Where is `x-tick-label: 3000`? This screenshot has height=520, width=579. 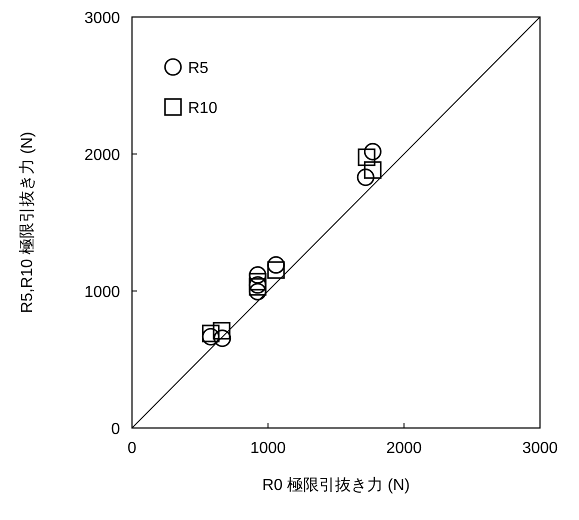 x-tick-label: 3000 is located at coordinates (540, 448).